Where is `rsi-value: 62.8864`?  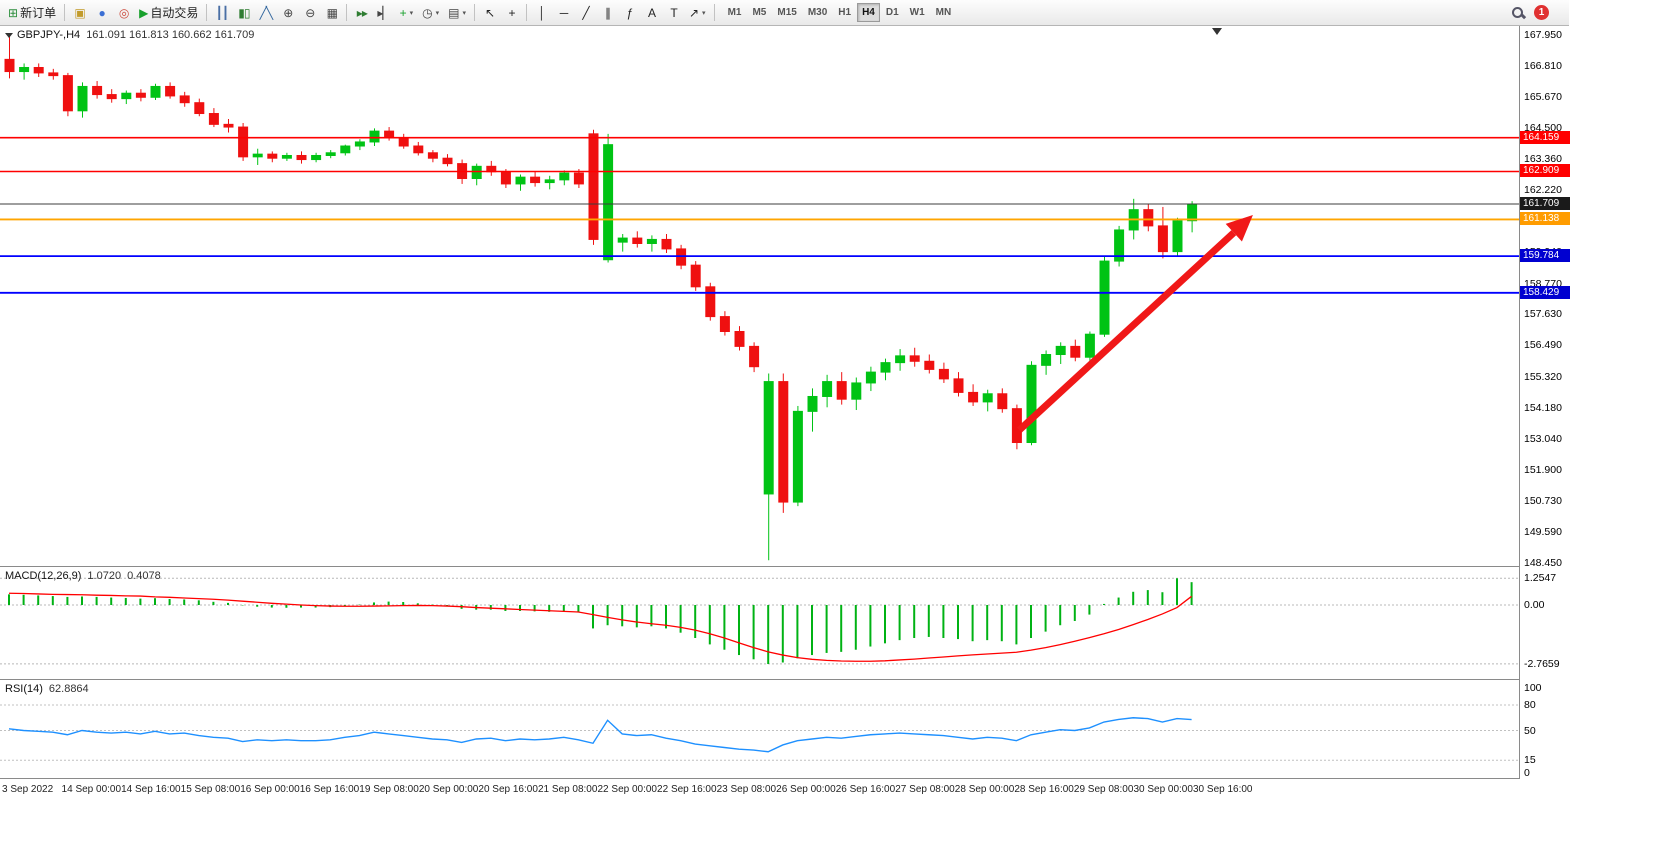 rsi-value: 62.8864 is located at coordinates (68, 689).